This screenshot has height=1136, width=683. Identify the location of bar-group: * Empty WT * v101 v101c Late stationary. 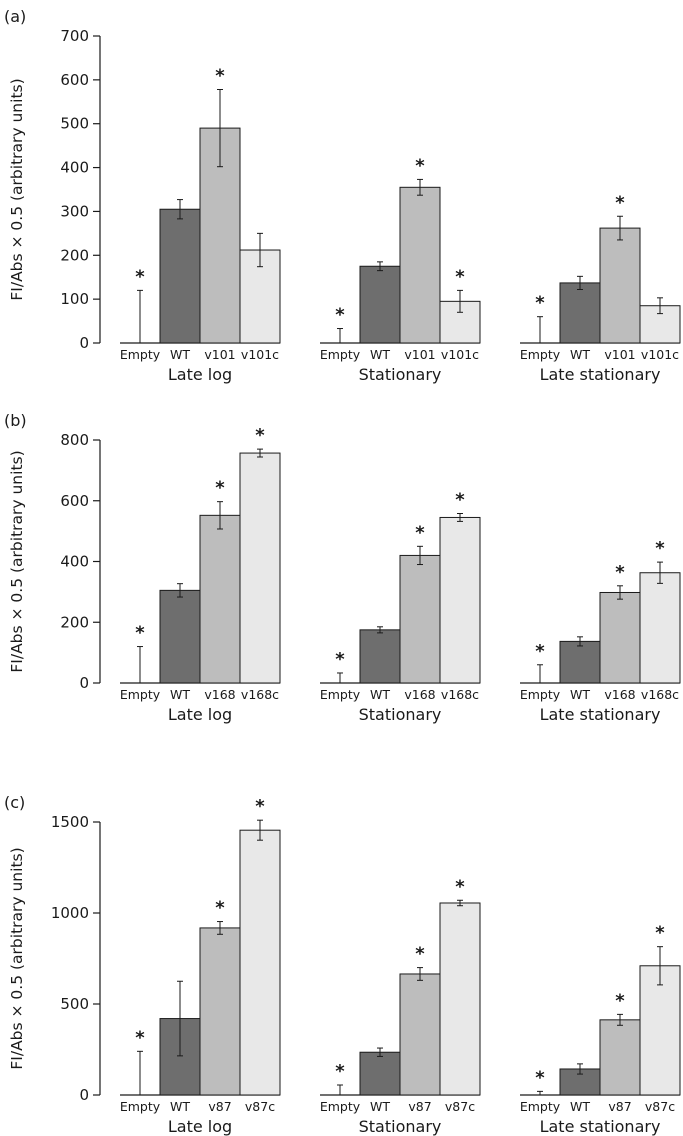
(600, 288).